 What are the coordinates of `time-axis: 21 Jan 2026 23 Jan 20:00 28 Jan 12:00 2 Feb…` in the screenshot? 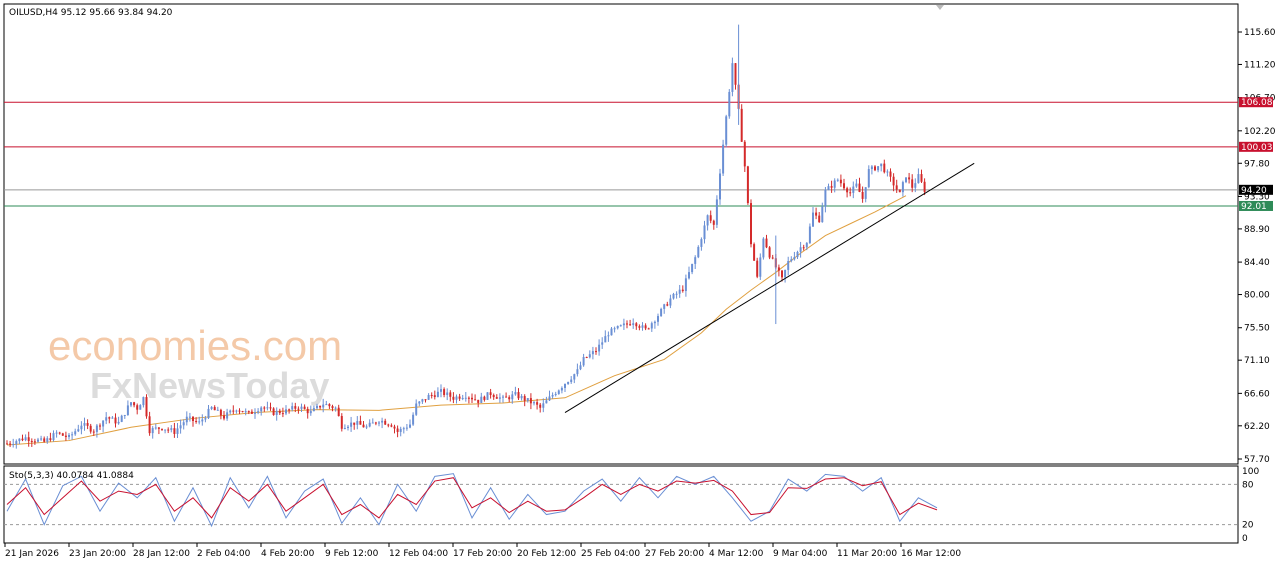 It's located at (482, 551).